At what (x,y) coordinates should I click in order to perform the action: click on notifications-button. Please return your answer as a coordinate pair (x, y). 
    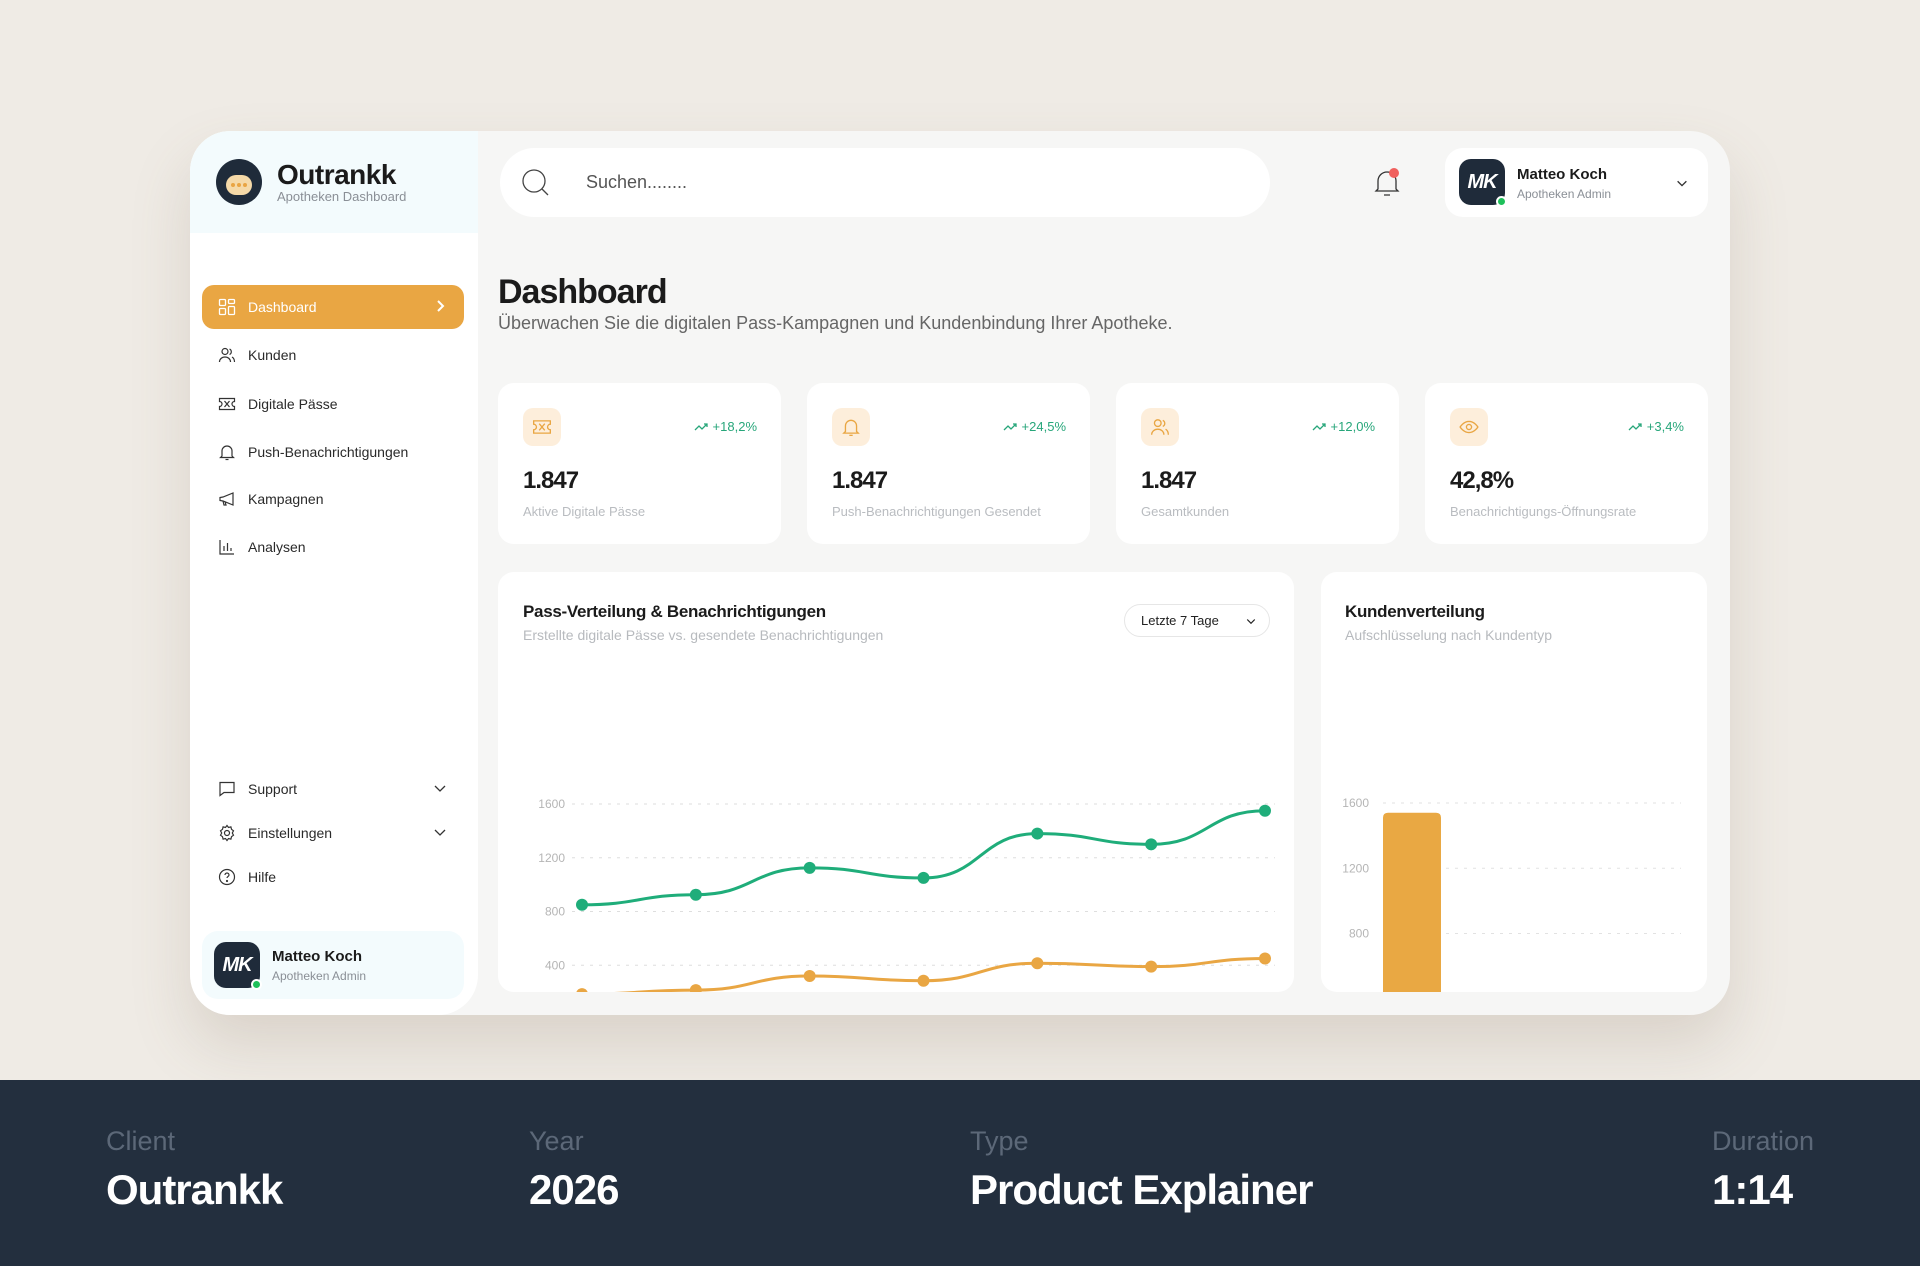
    Looking at the image, I should click on (1387, 183).